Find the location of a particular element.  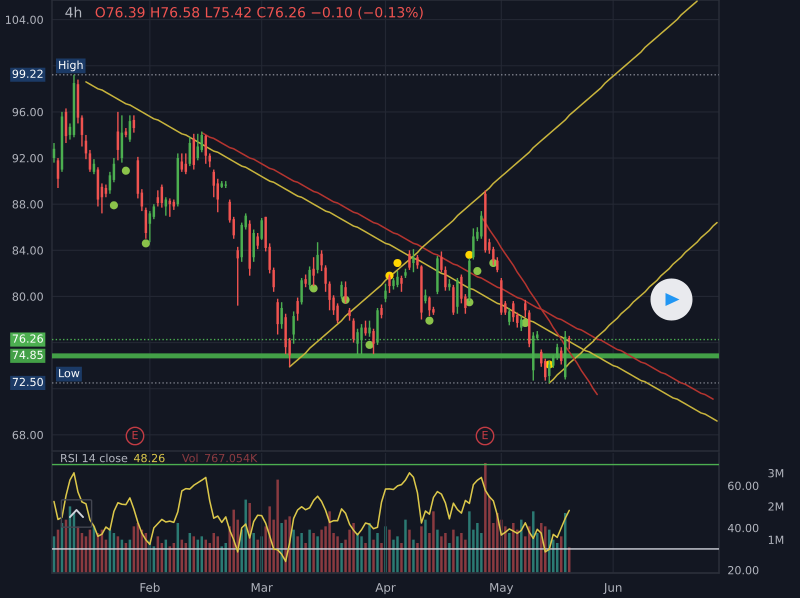

annotation: 767.054K is located at coordinates (231, 458).